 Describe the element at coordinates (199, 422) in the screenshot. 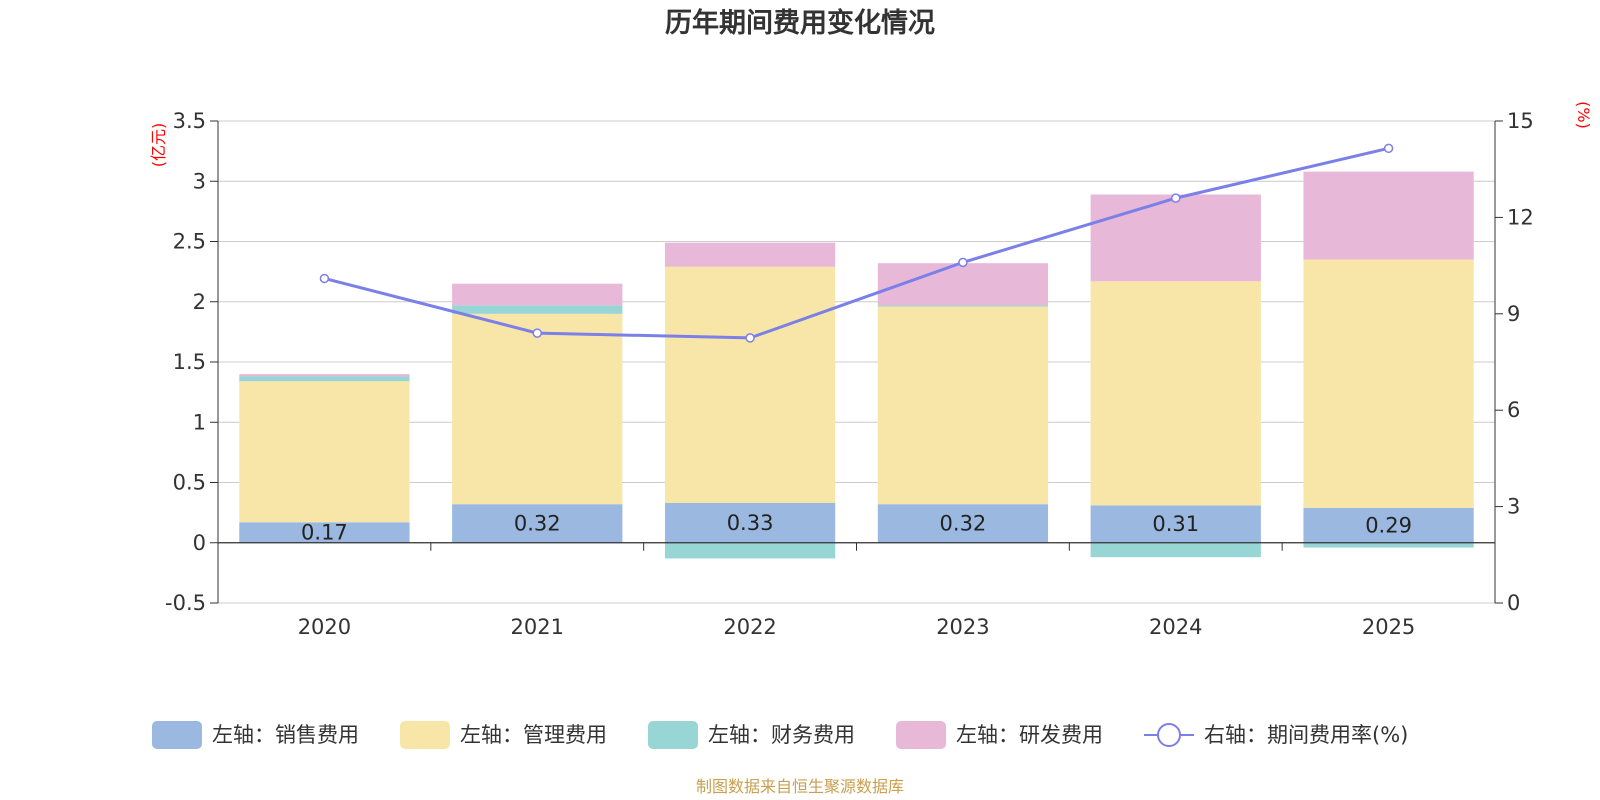

I see `left-tick-label: 1` at that location.